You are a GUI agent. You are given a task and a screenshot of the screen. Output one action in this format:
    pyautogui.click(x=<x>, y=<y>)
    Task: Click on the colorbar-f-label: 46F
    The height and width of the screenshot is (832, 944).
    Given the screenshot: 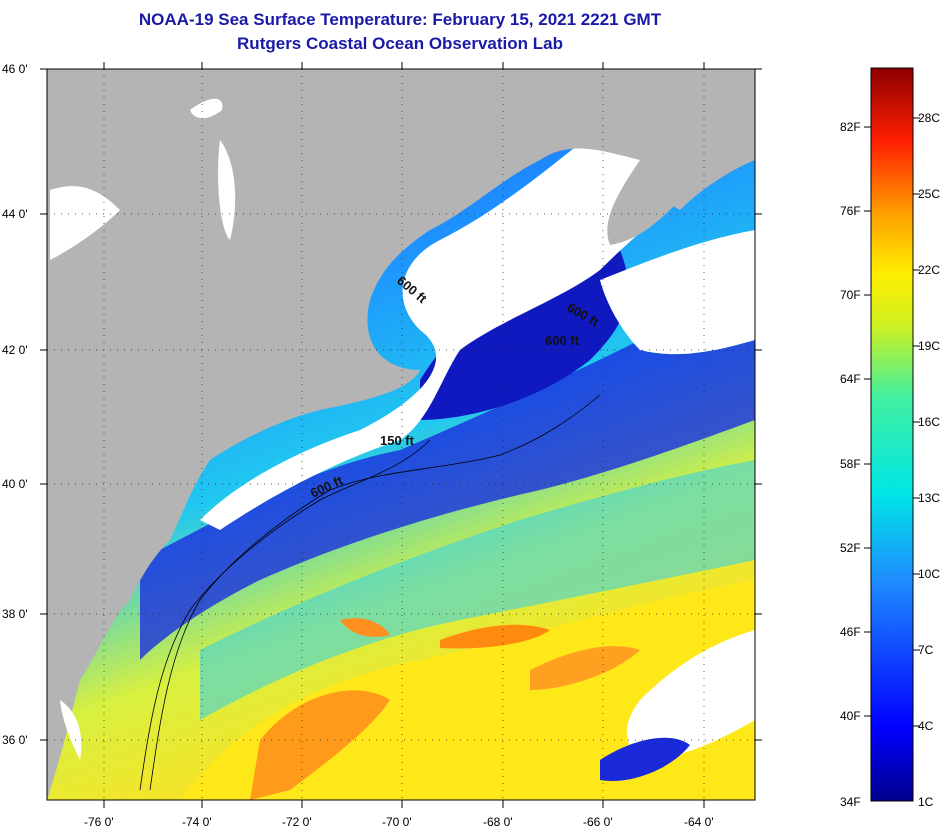 What is the action you would take?
    pyautogui.click(x=850, y=632)
    